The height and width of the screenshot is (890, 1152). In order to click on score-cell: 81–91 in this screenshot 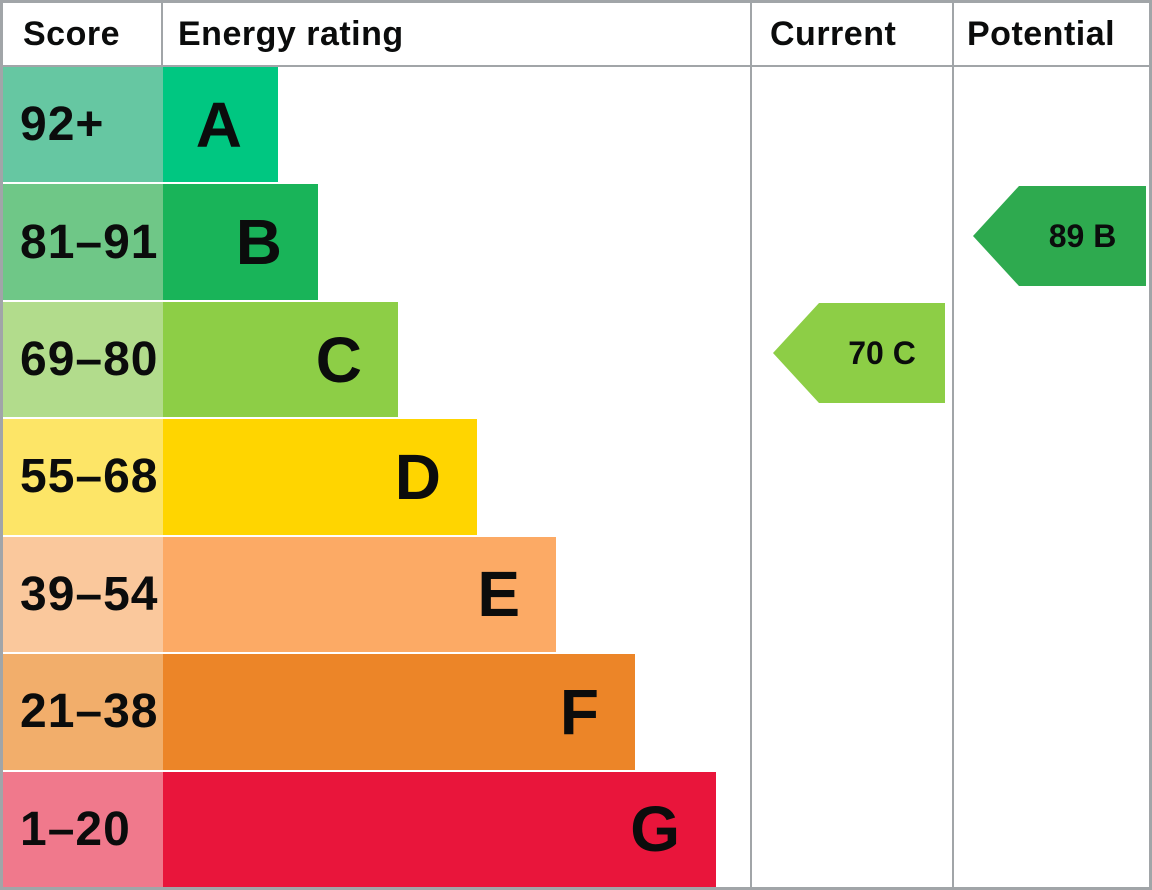, I will do `click(83, 242)`.